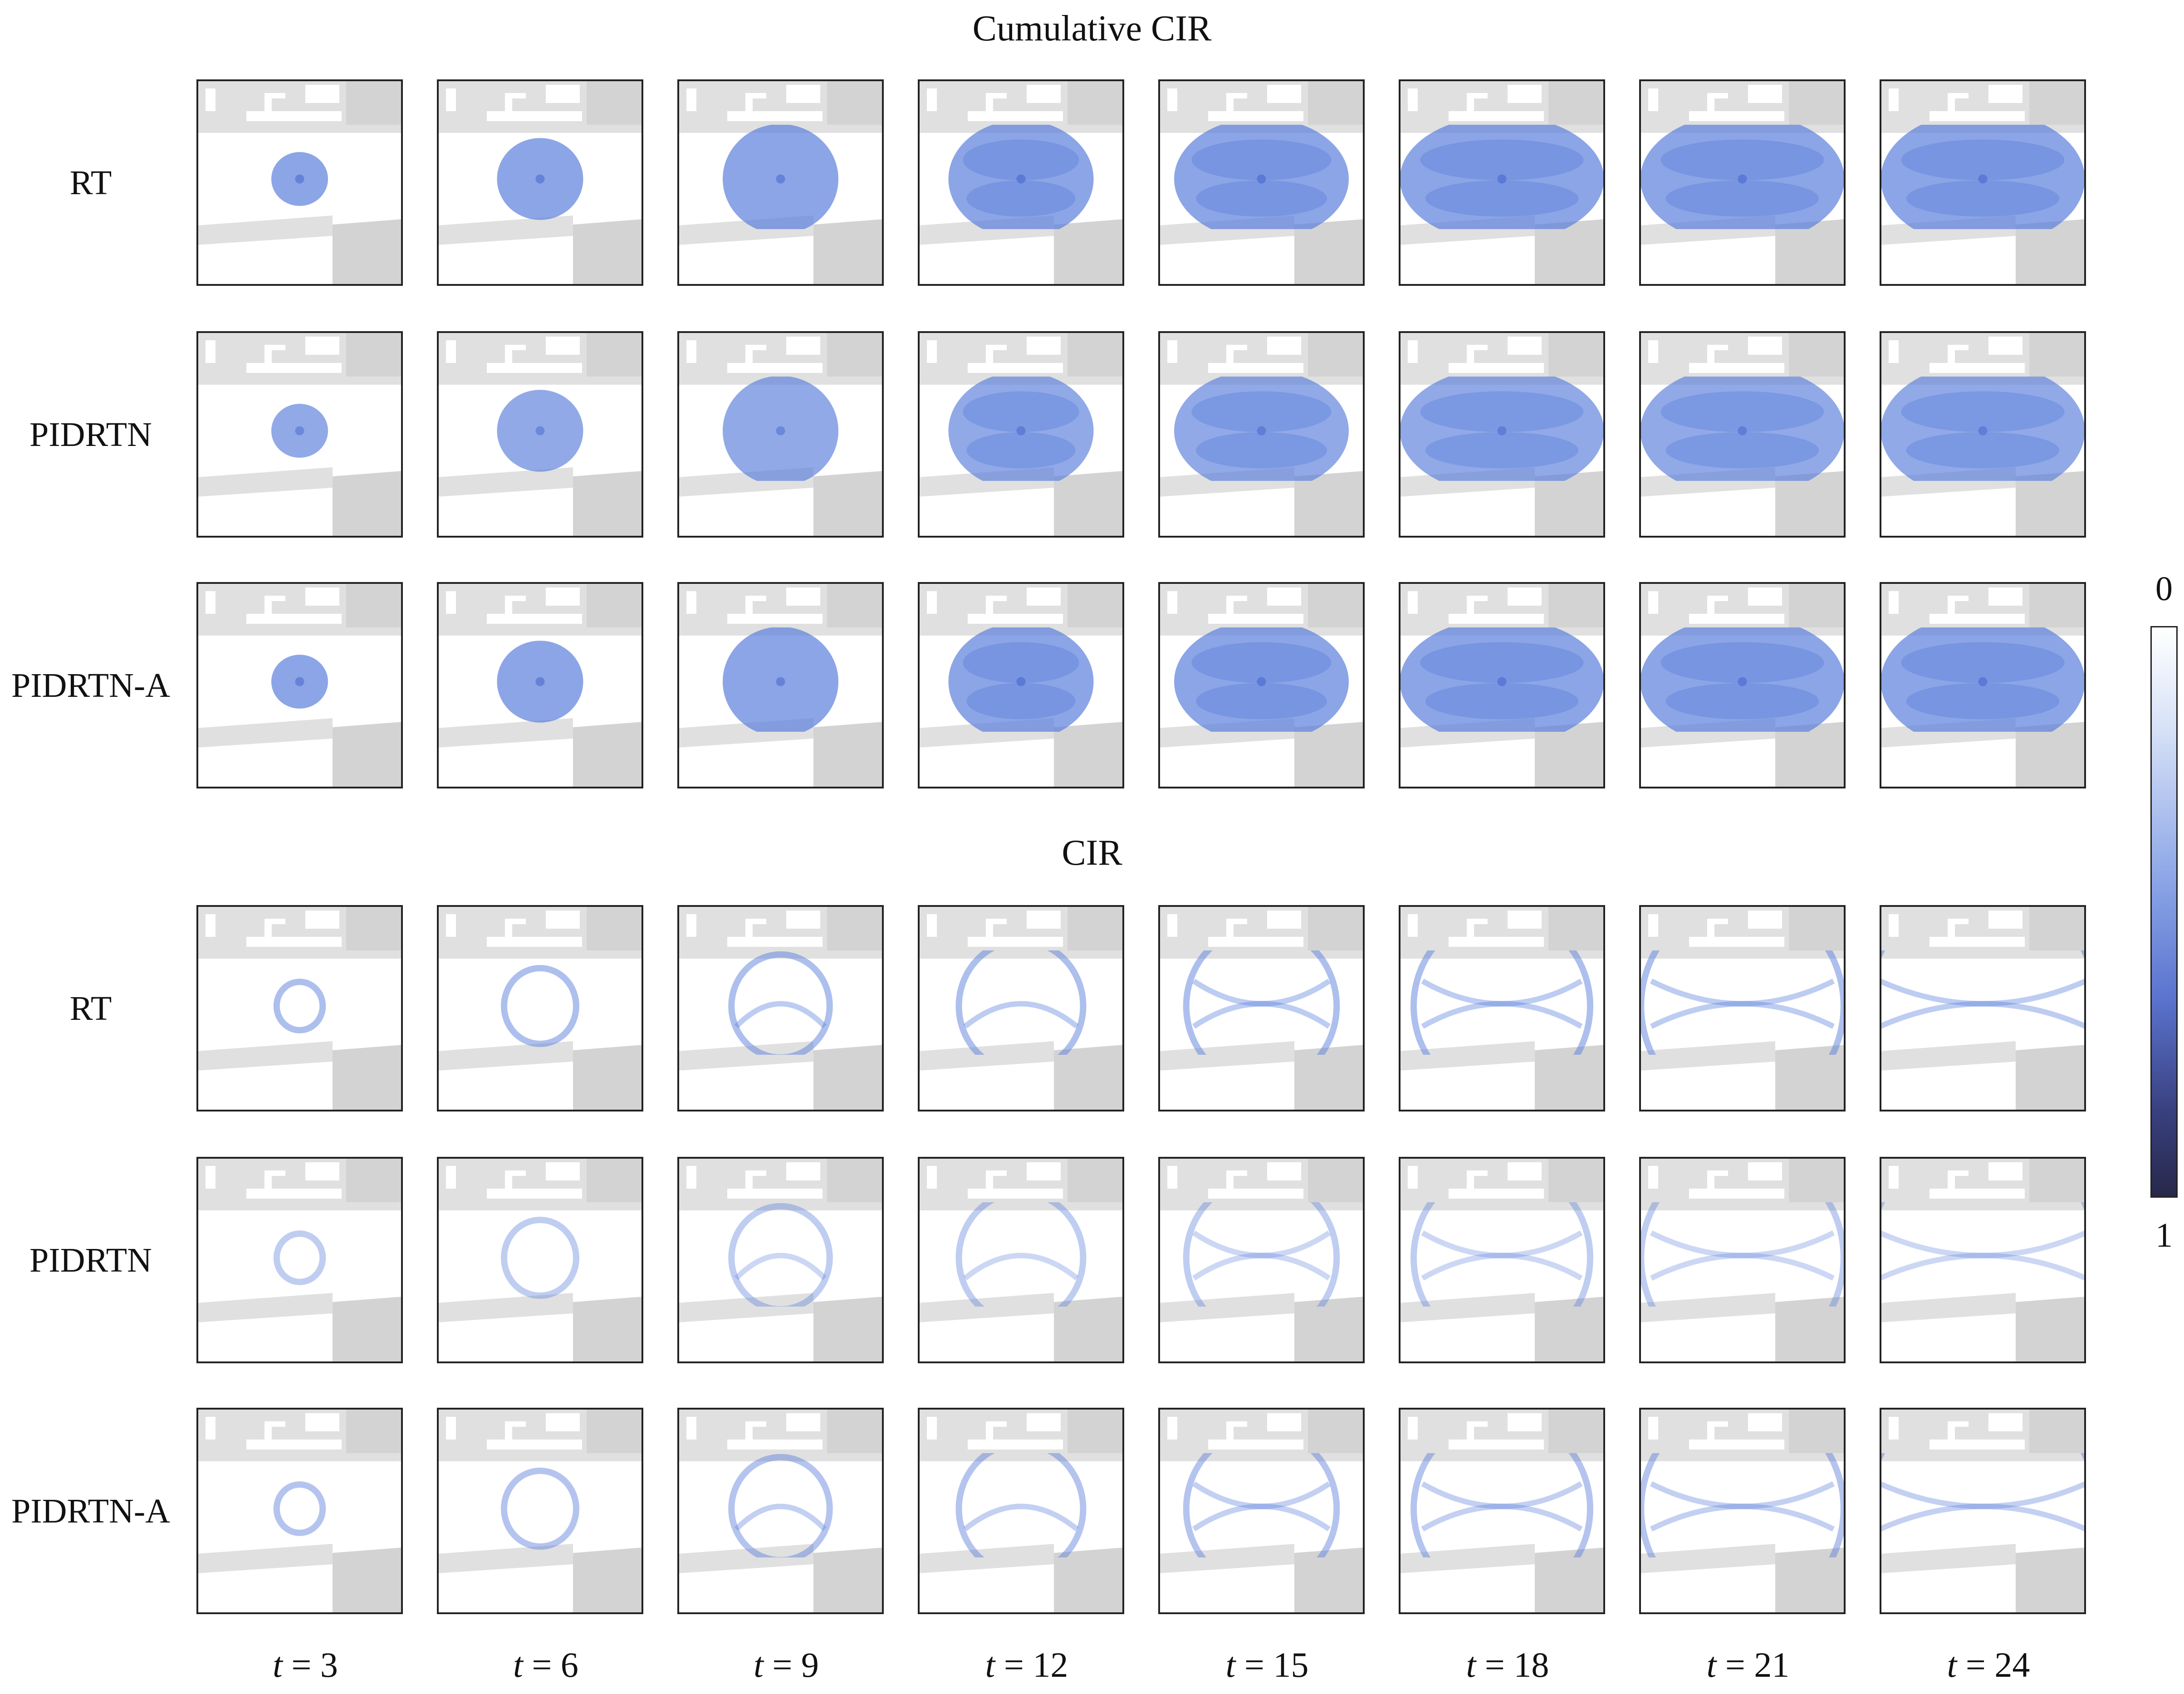 This screenshot has height=1694, width=2184. Describe the element at coordinates (91, 183) in the screenshot. I see `row-label-cumulative-rt: RT` at that location.